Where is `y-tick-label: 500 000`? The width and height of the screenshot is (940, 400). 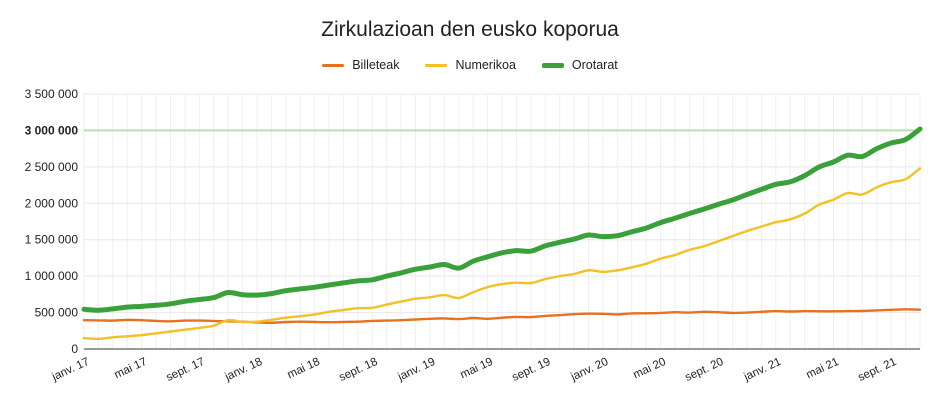 y-tick-label: 500 000 is located at coordinates (57, 313).